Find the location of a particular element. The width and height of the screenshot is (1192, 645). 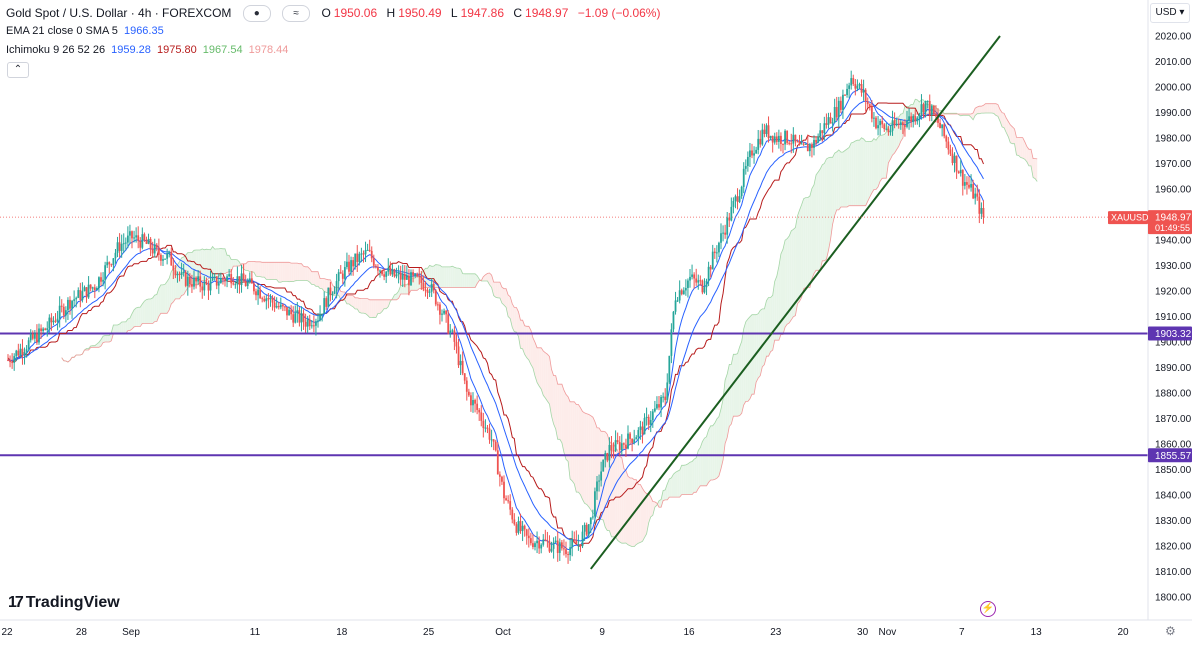

collapse-legend-button: ⌃ is located at coordinates (18, 70).